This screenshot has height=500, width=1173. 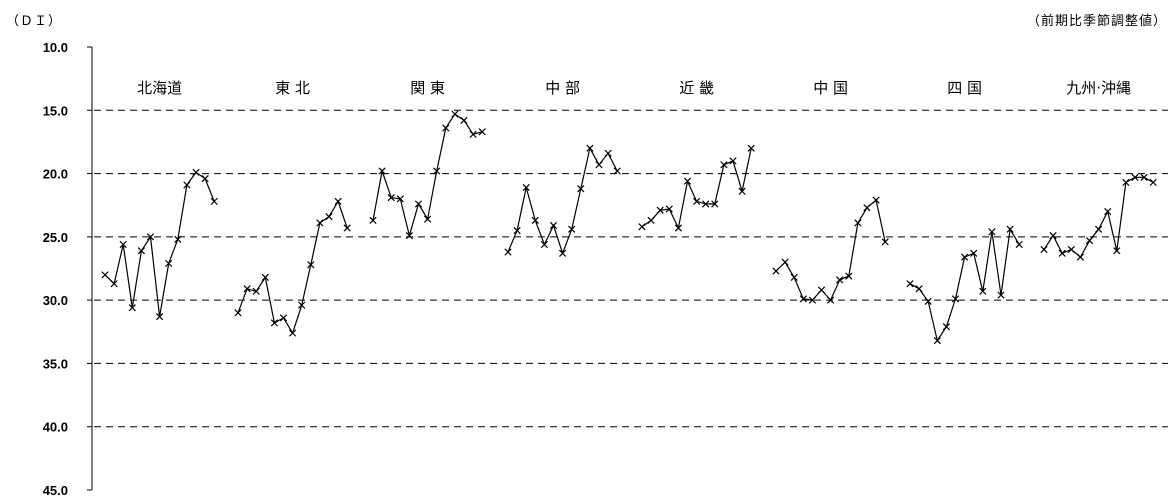 I want to click on seasonal-adjustment-note: （前期比季節調整値）, so click(x=1096, y=21).